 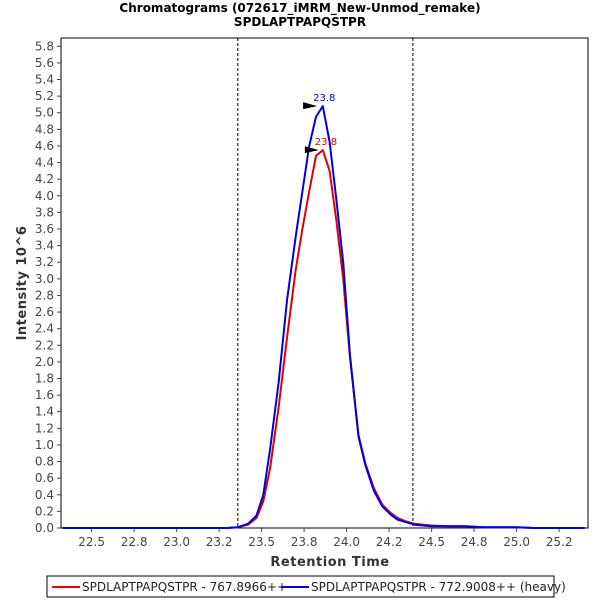 I want to click on x-tick-label: 23.8, so click(x=304, y=542).